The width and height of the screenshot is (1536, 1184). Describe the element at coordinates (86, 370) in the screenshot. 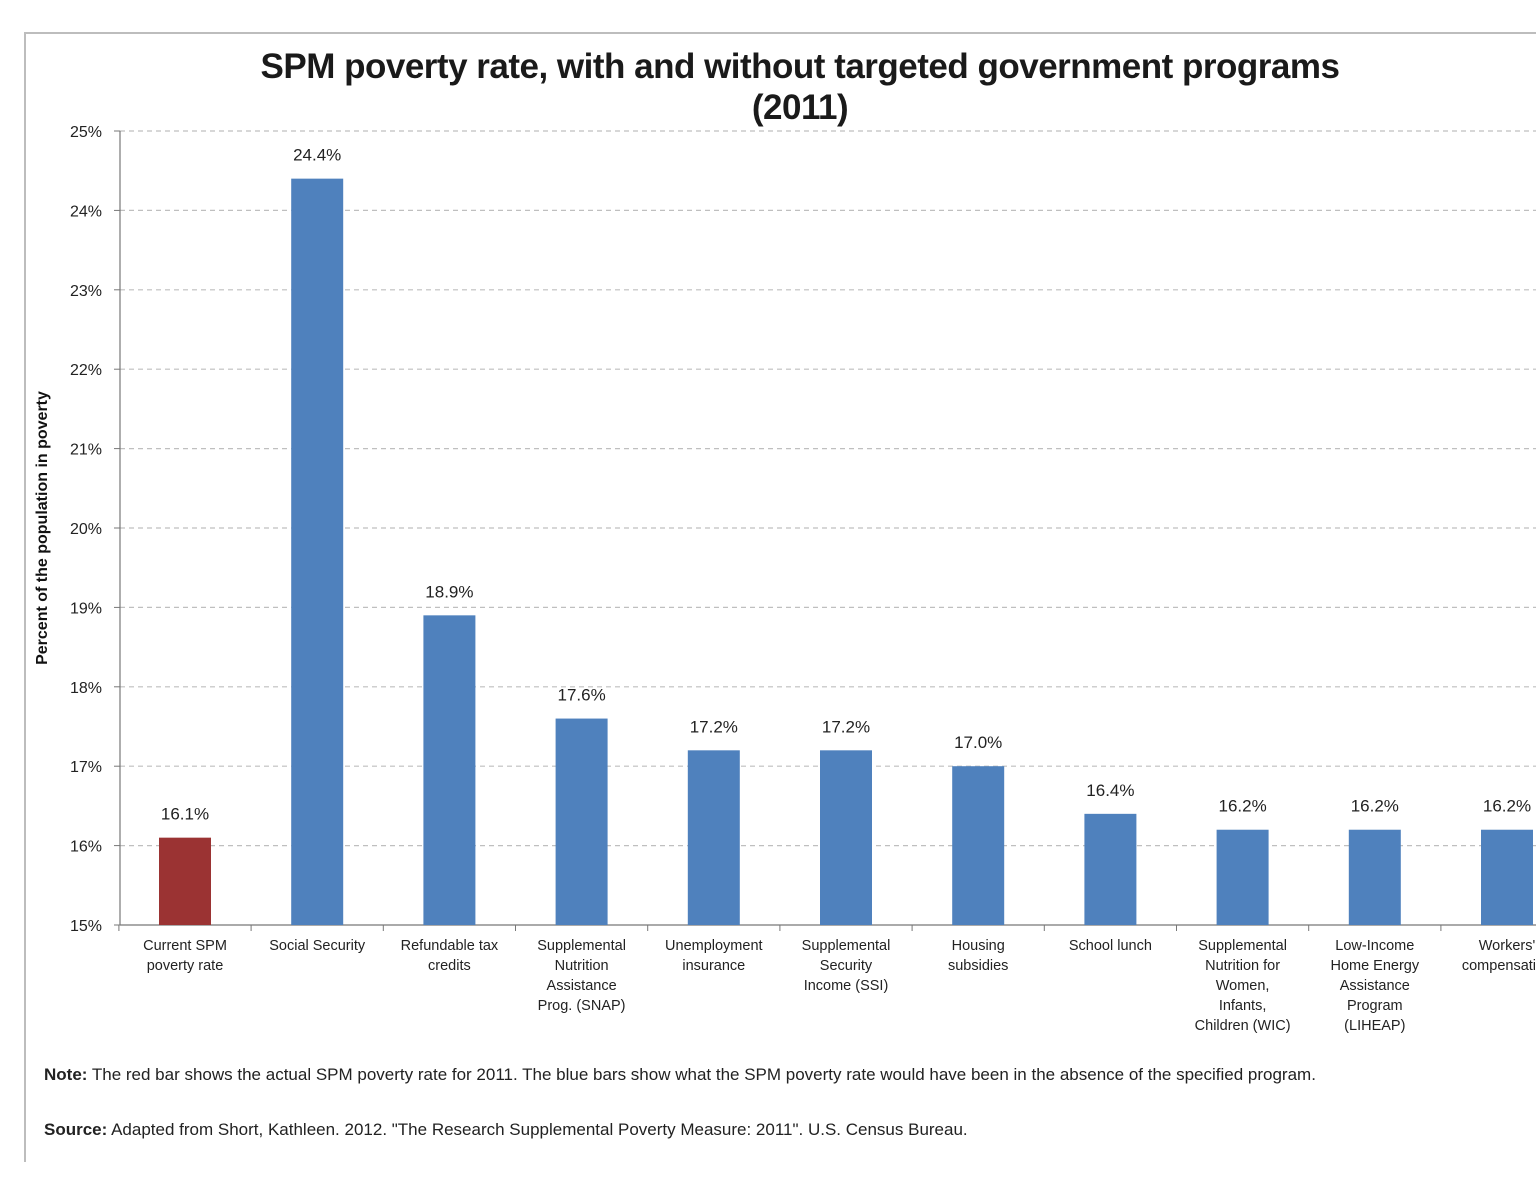

I see `y-tick-label: 22%` at that location.